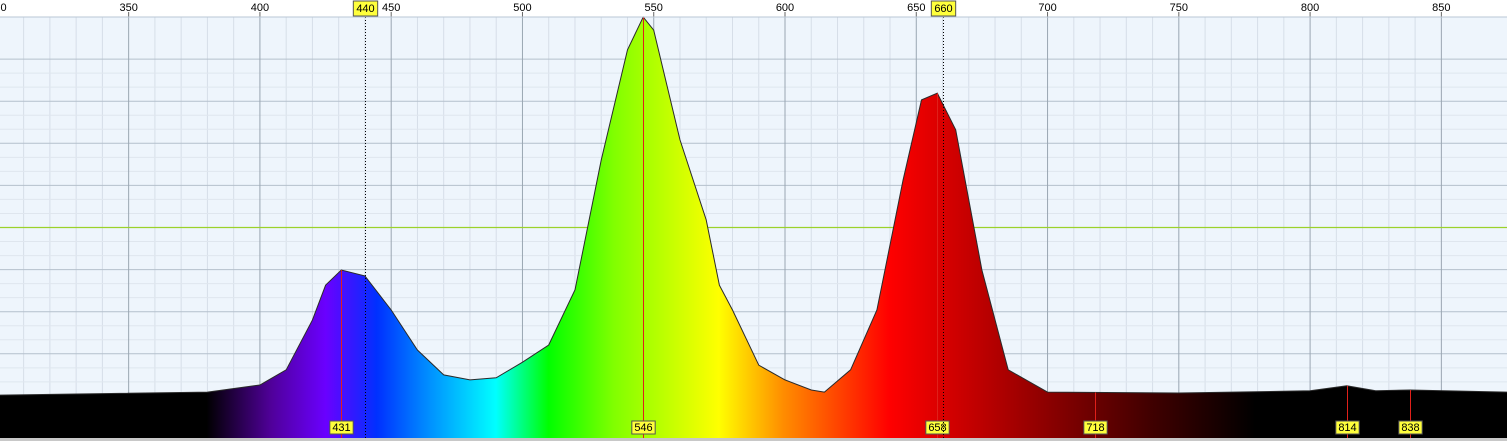 Image resolution: width=1507 pixels, height=441 pixels. Describe the element at coordinates (753, 439) in the screenshot. I see `bottom-border` at that location.